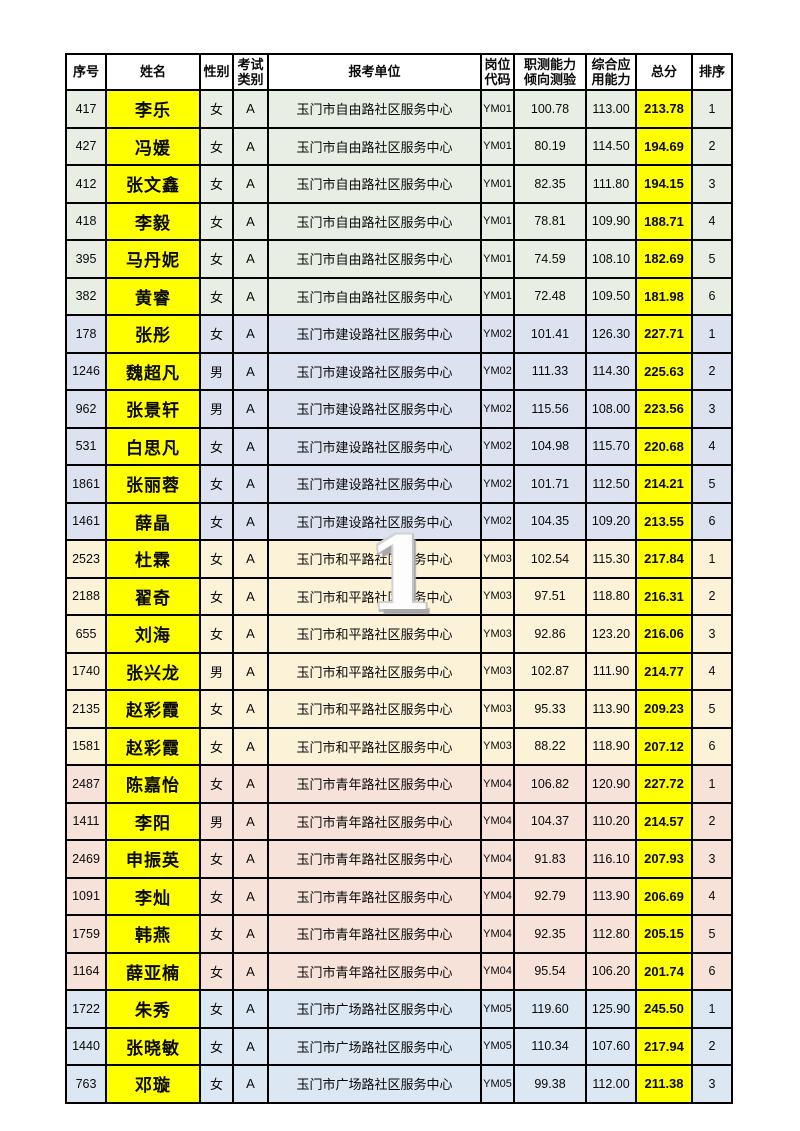  Describe the element at coordinates (664, 334) in the screenshot. I see `cell-total-score: 227.71` at that location.